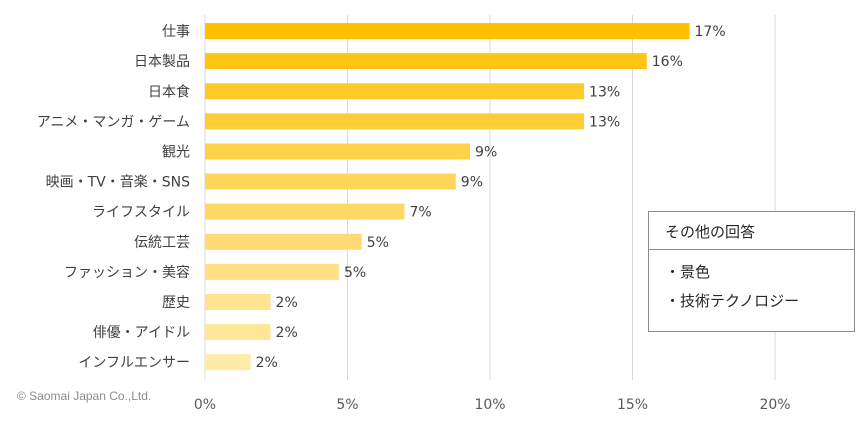 The width and height of the screenshot is (857, 421). What do you see at coordinates (176, 32) in the screenshot?
I see `category-label: 仕事` at bounding box center [176, 32].